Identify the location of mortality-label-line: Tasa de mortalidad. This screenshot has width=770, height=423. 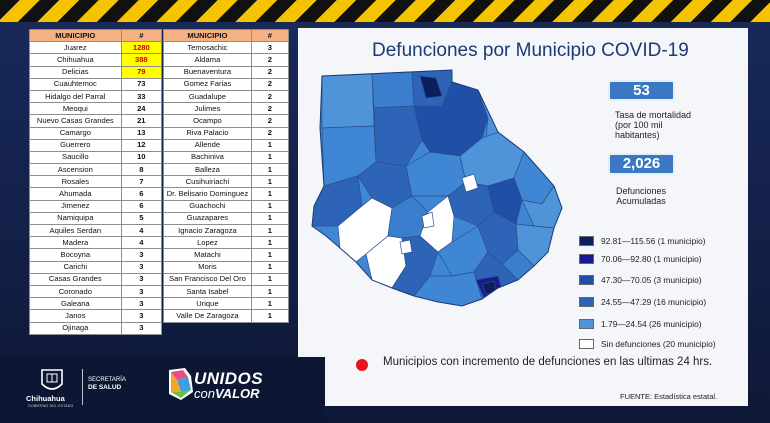
(653, 115).